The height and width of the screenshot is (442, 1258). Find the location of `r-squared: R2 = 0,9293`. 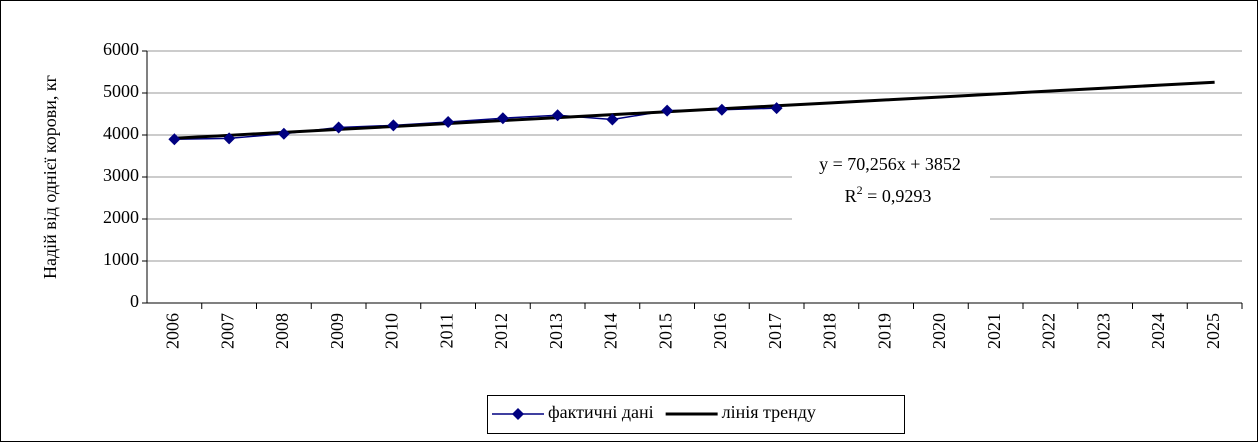

r-squared: R2 = 0,9293 is located at coordinates (888, 194).